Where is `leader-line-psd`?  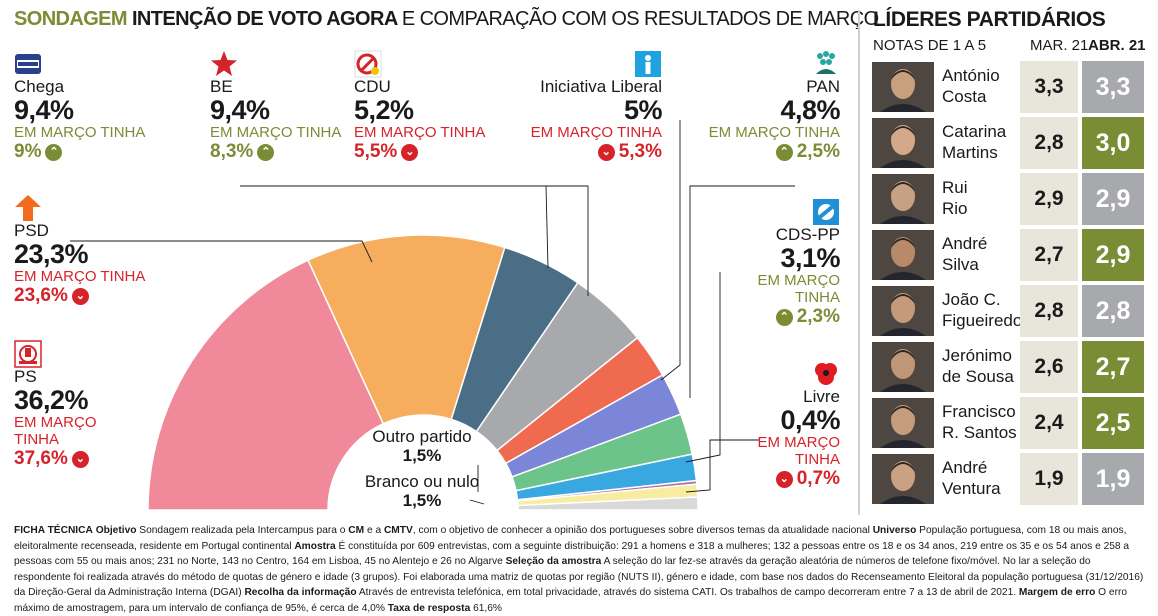 leader-line-psd is located at coordinates (221, 251).